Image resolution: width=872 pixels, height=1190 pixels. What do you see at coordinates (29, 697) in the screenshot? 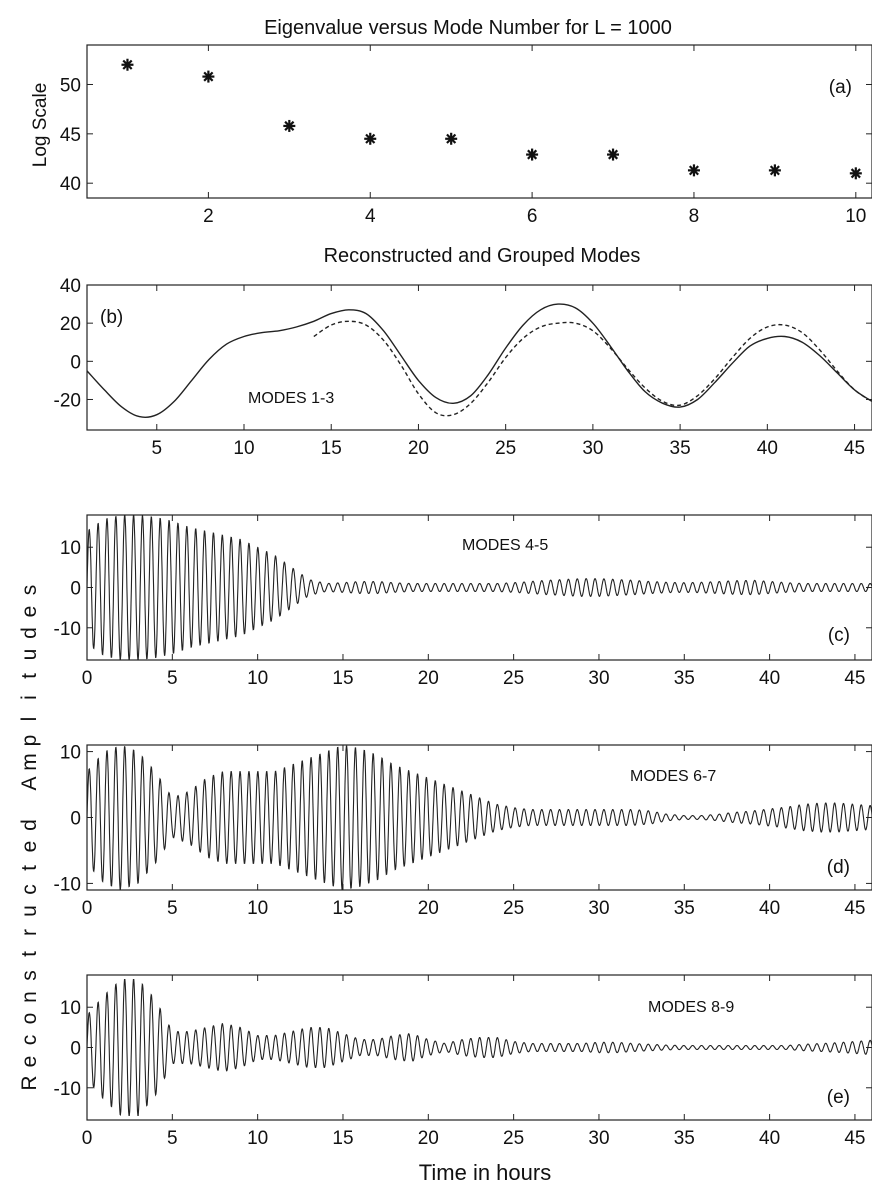
I see `shared-ylabel-letter: i` at bounding box center [29, 697].